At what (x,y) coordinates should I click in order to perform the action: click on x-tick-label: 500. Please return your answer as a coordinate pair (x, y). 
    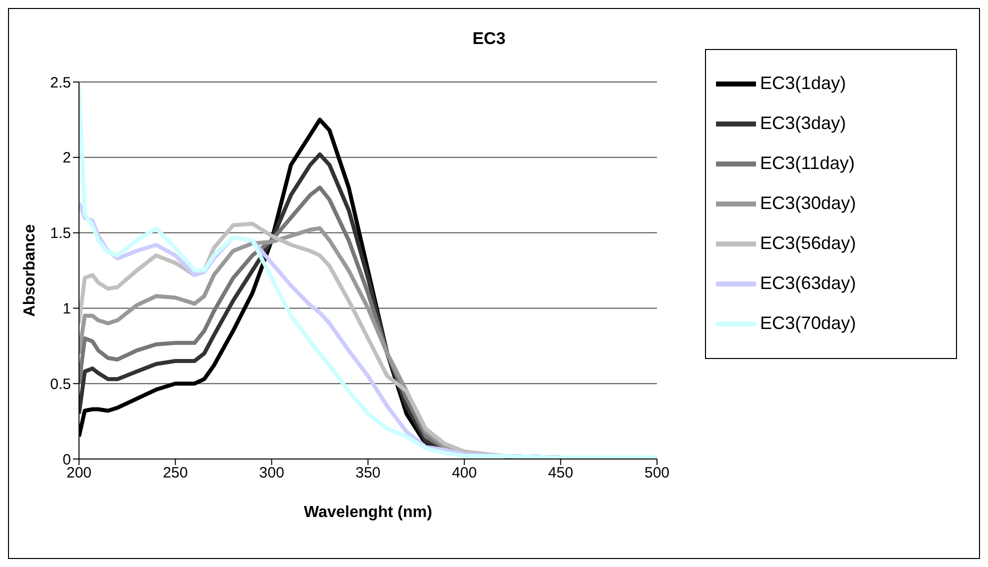
    Looking at the image, I should click on (657, 473).